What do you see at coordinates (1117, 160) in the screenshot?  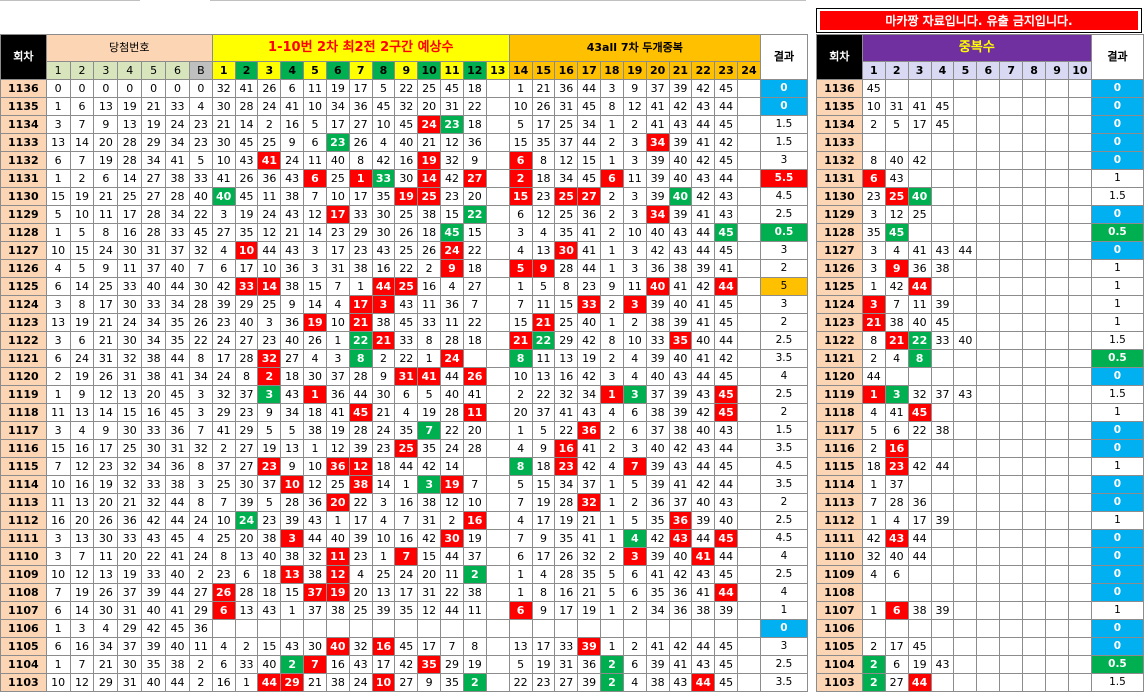 I see `duplicate-result-cell: 0` at bounding box center [1117, 160].